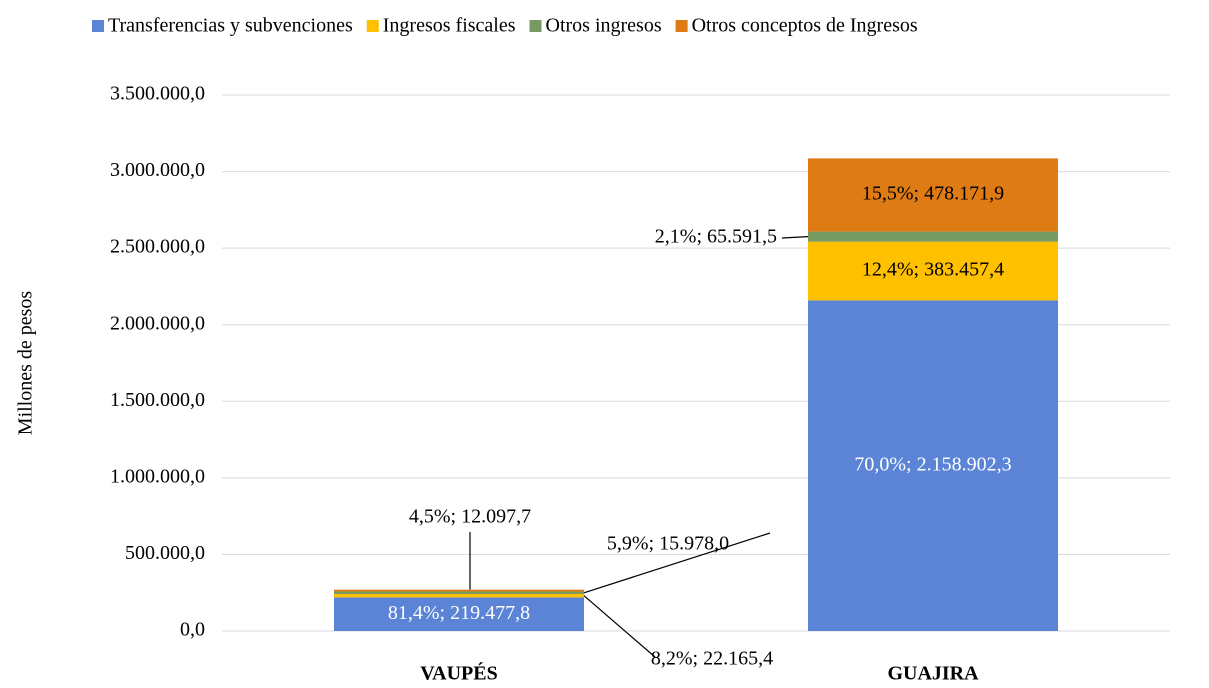  What do you see at coordinates (157, 94) in the screenshot?
I see `y-tick-label: 3.500.000,0` at bounding box center [157, 94].